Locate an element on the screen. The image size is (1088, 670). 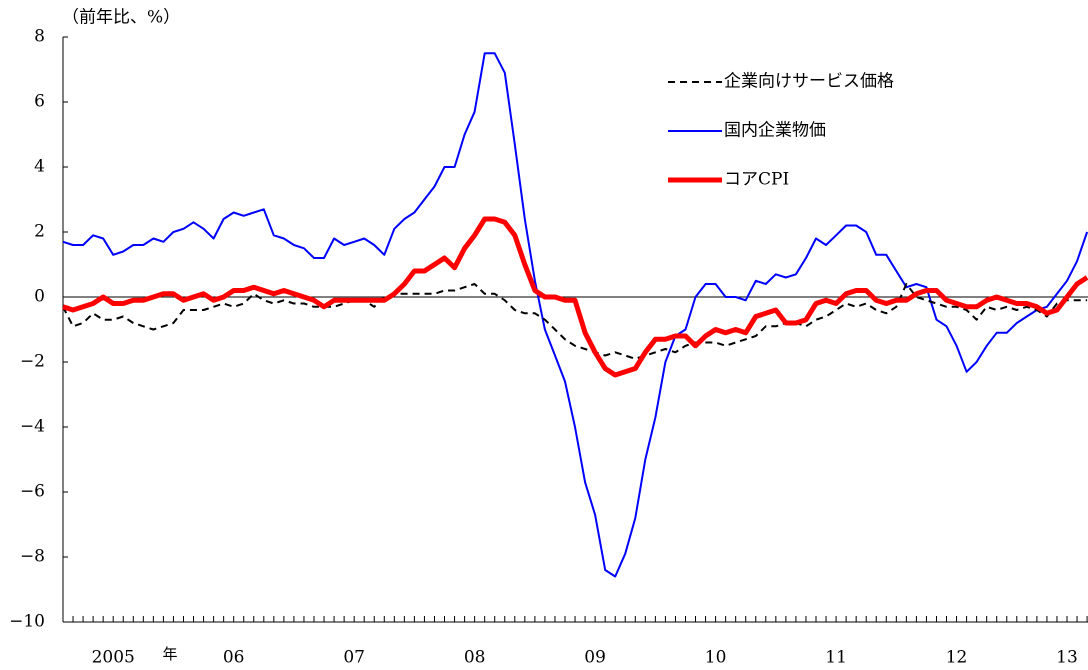
y-tick-label: −10 is located at coordinates (27, 622).